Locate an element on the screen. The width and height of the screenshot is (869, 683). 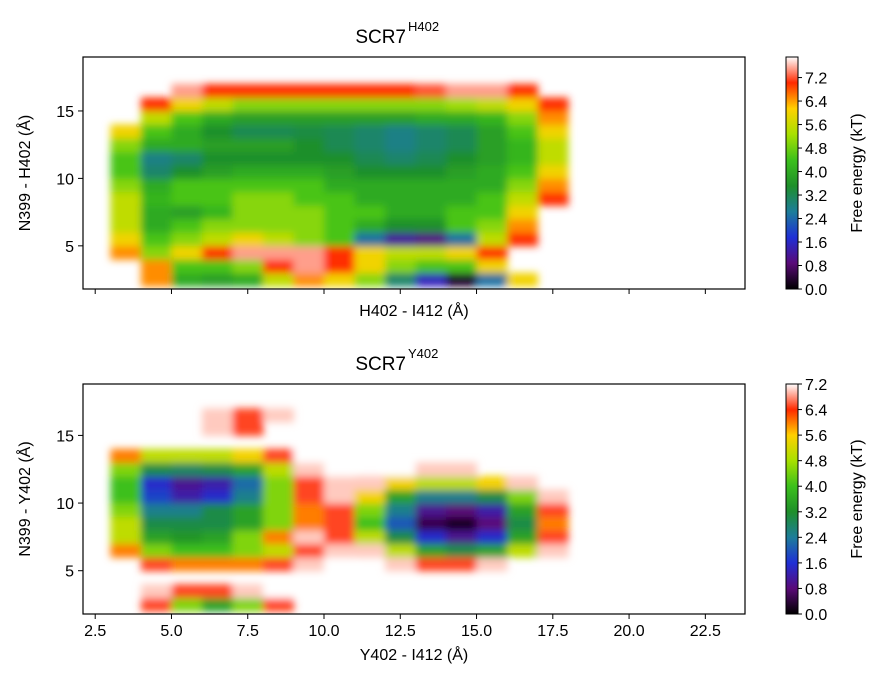
colorbar-tick-label: 2.4 is located at coordinates (816, 220).